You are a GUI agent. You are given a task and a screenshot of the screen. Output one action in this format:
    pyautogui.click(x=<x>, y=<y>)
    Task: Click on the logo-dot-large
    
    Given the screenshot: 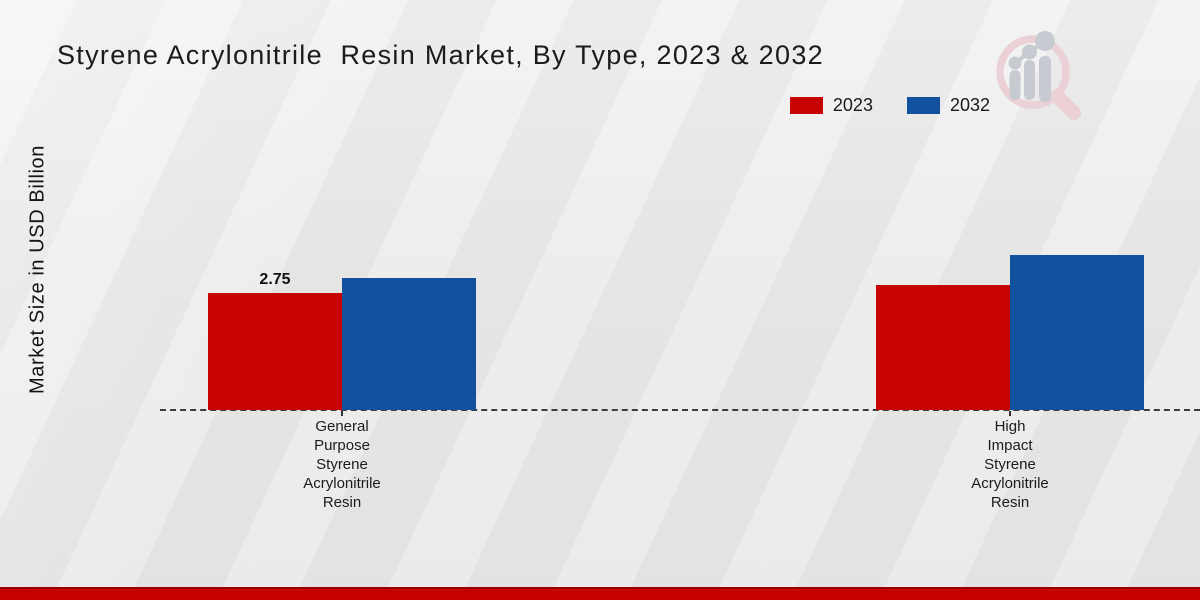 What is the action you would take?
    pyautogui.click(x=1045, y=41)
    